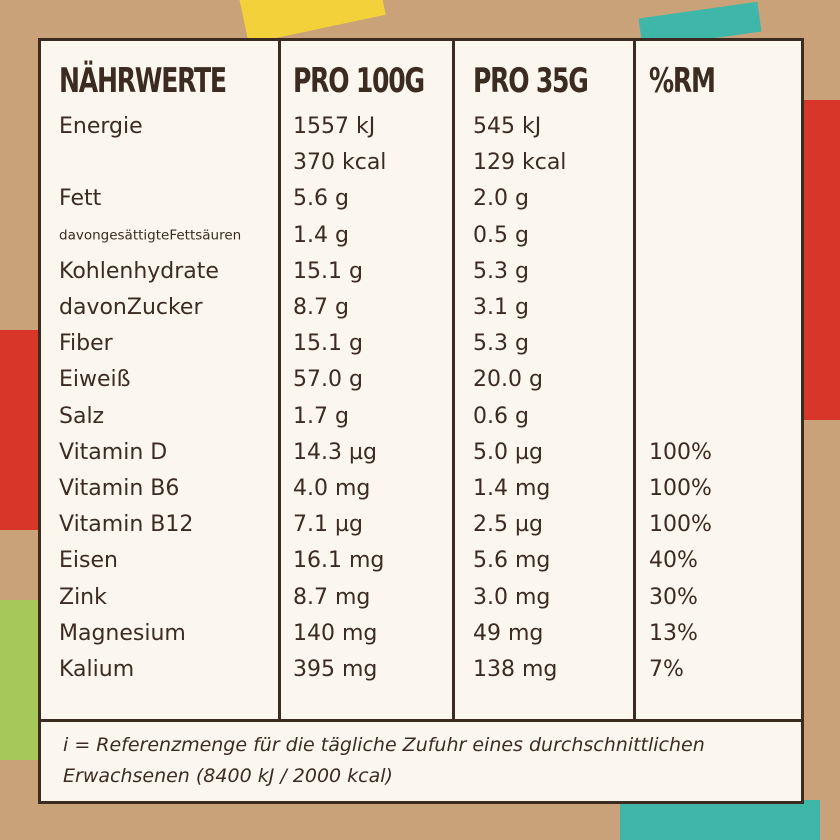 The image size is (840, 840). Describe the element at coordinates (228, 776) in the screenshot. I see `footnote: Erwachsenen (8400 kJ / 2000 kcal)` at that location.